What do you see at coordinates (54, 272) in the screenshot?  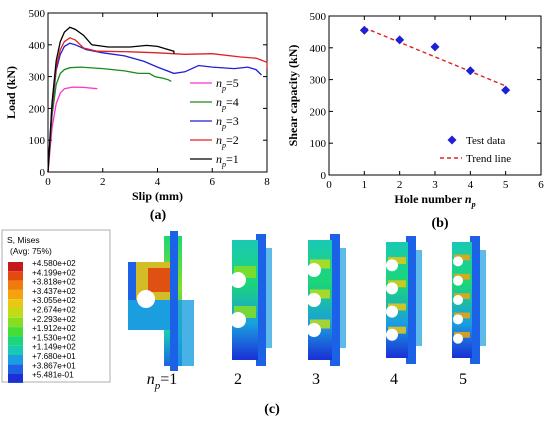 I see `contour-legend-value: +4.199e+02` at bounding box center [54, 272].